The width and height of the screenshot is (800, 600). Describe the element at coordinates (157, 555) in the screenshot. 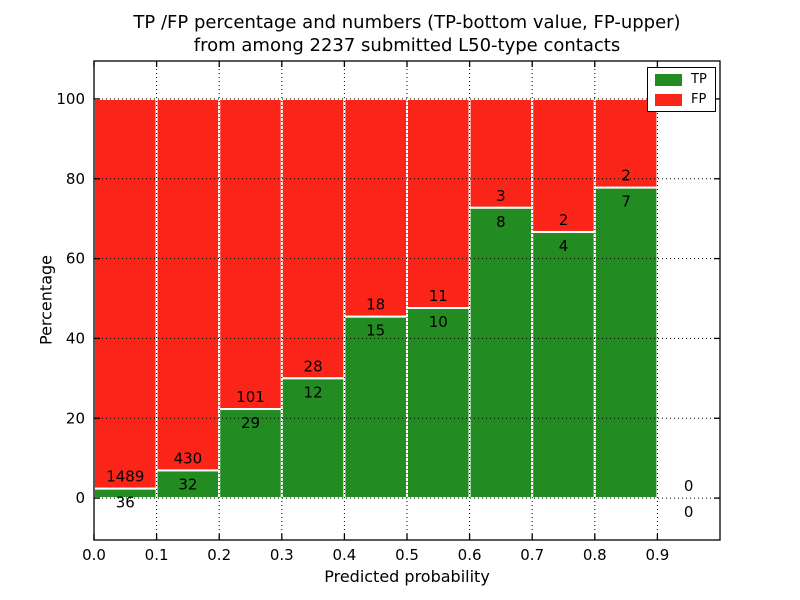

I see `x-tick-label: 0.1` at that location.